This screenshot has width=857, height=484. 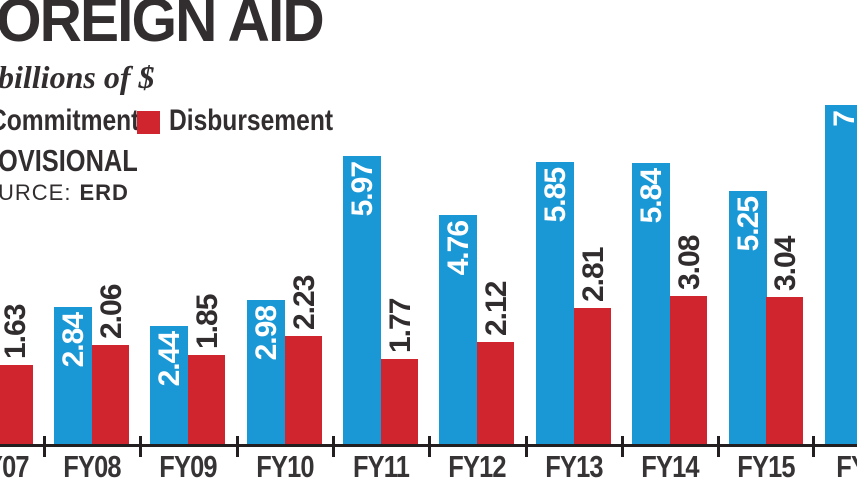 I want to click on x-axis-label-fy08: FY08, so click(x=92, y=466).